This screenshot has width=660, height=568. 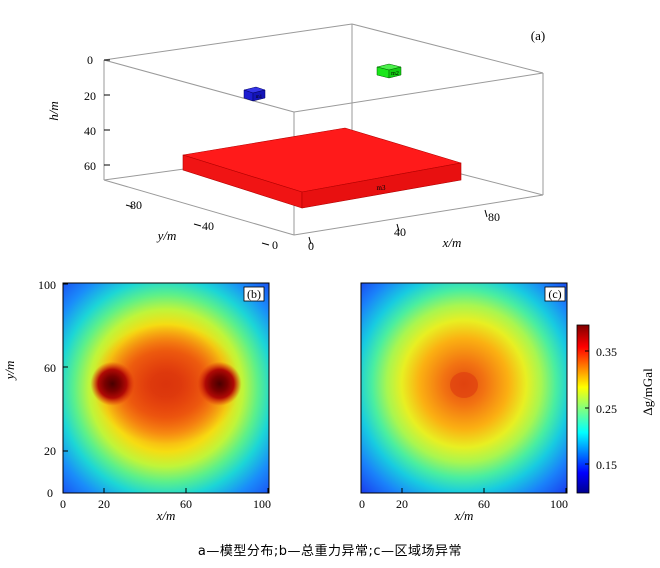 I want to click on b-xtick-100: 100, so click(x=262, y=504).